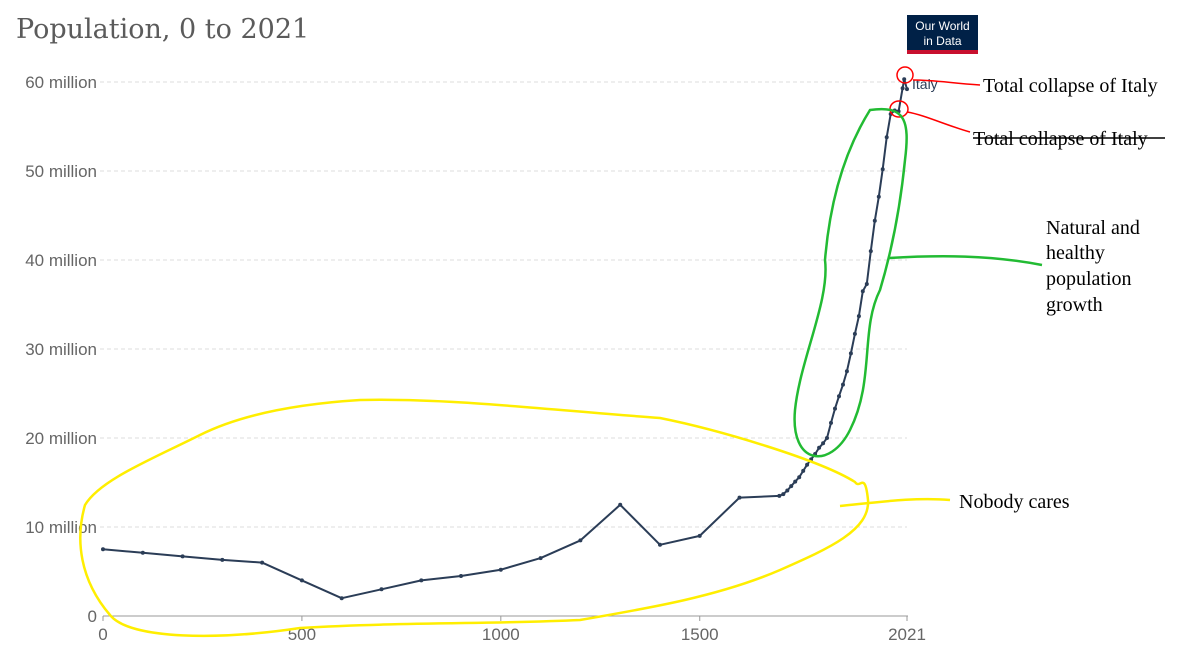 The height and width of the screenshot is (665, 1199). Describe the element at coordinates (61, 260) in the screenshot. I see `y-tick-label: 40 million` at that location.